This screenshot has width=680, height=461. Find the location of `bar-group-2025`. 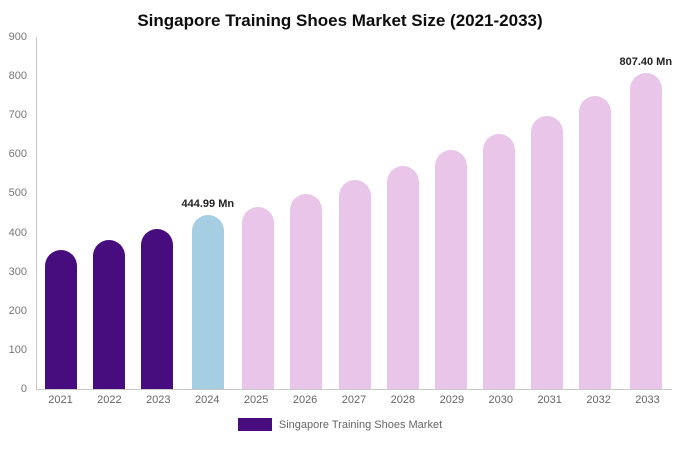

bar-group-2025 is located at coordinates (258, 213).